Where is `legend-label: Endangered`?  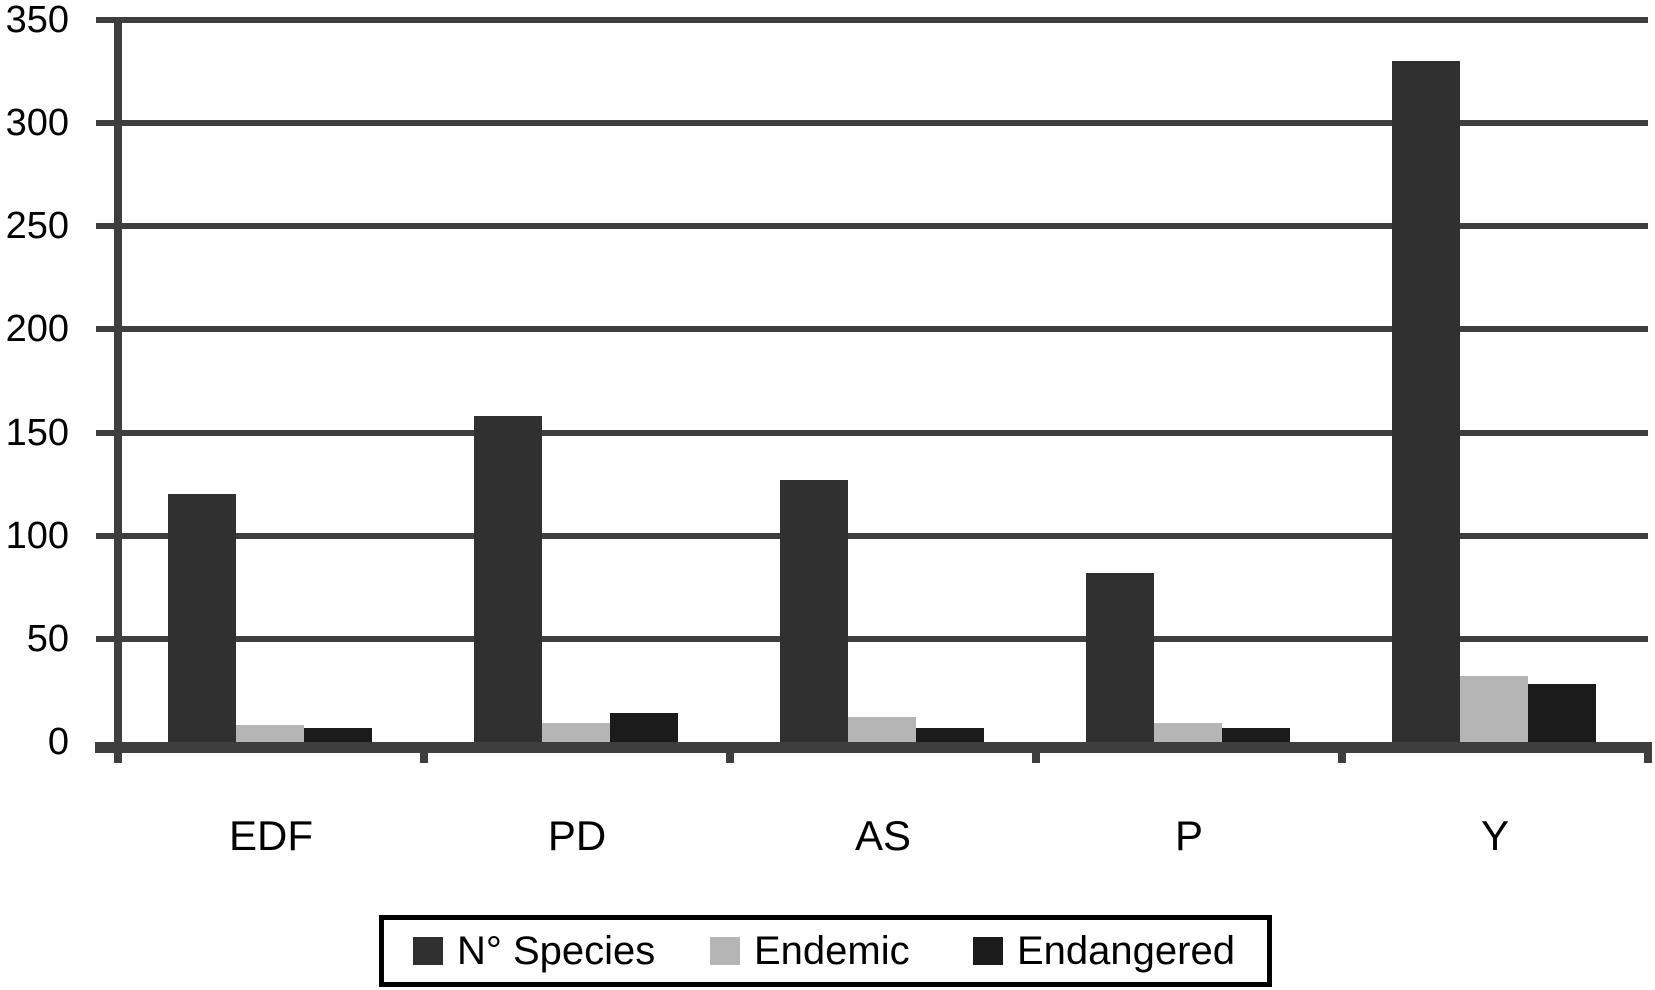 legend-label: Endangered is located at coordinates (1126, 951).